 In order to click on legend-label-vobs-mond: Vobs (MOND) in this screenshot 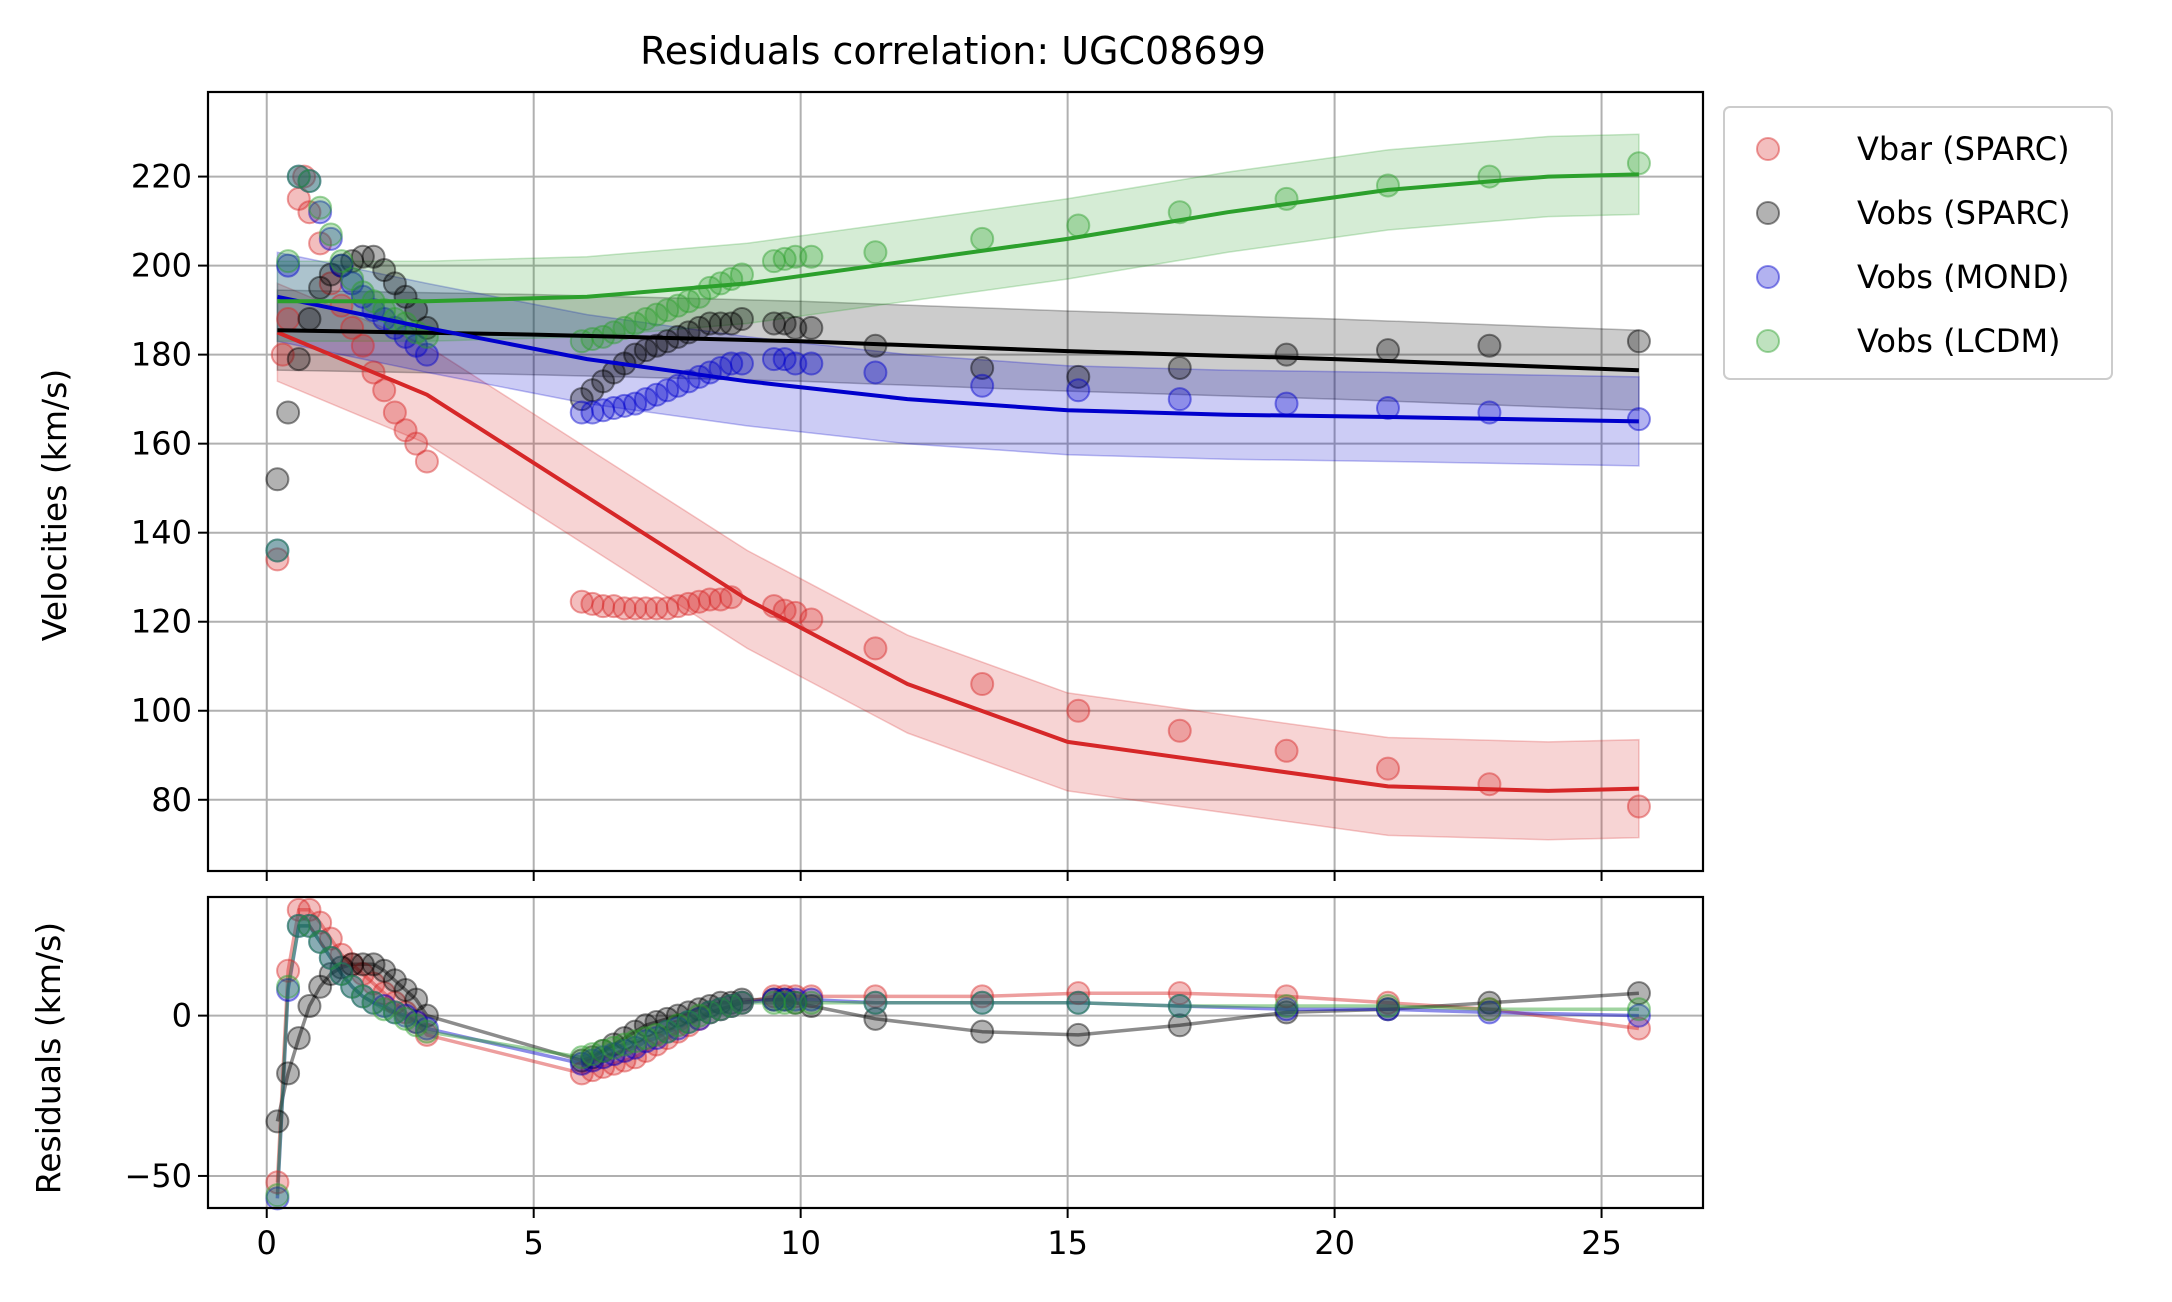, I will do `click(1963, 277)`.